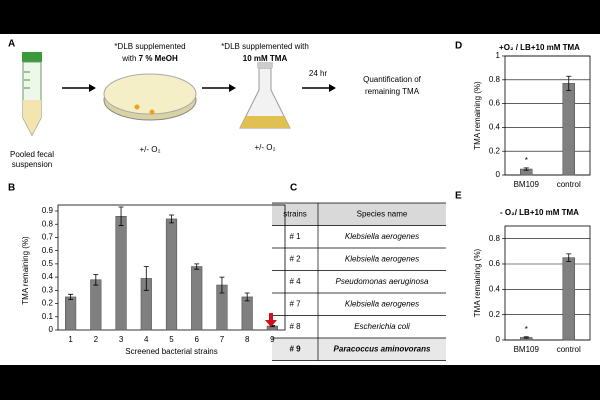 This screenshot has height=400, width=600. What do you see at coordinates (547, 115) in the screenshot?
I see `plot-frame` at bounding box center [547, 115].